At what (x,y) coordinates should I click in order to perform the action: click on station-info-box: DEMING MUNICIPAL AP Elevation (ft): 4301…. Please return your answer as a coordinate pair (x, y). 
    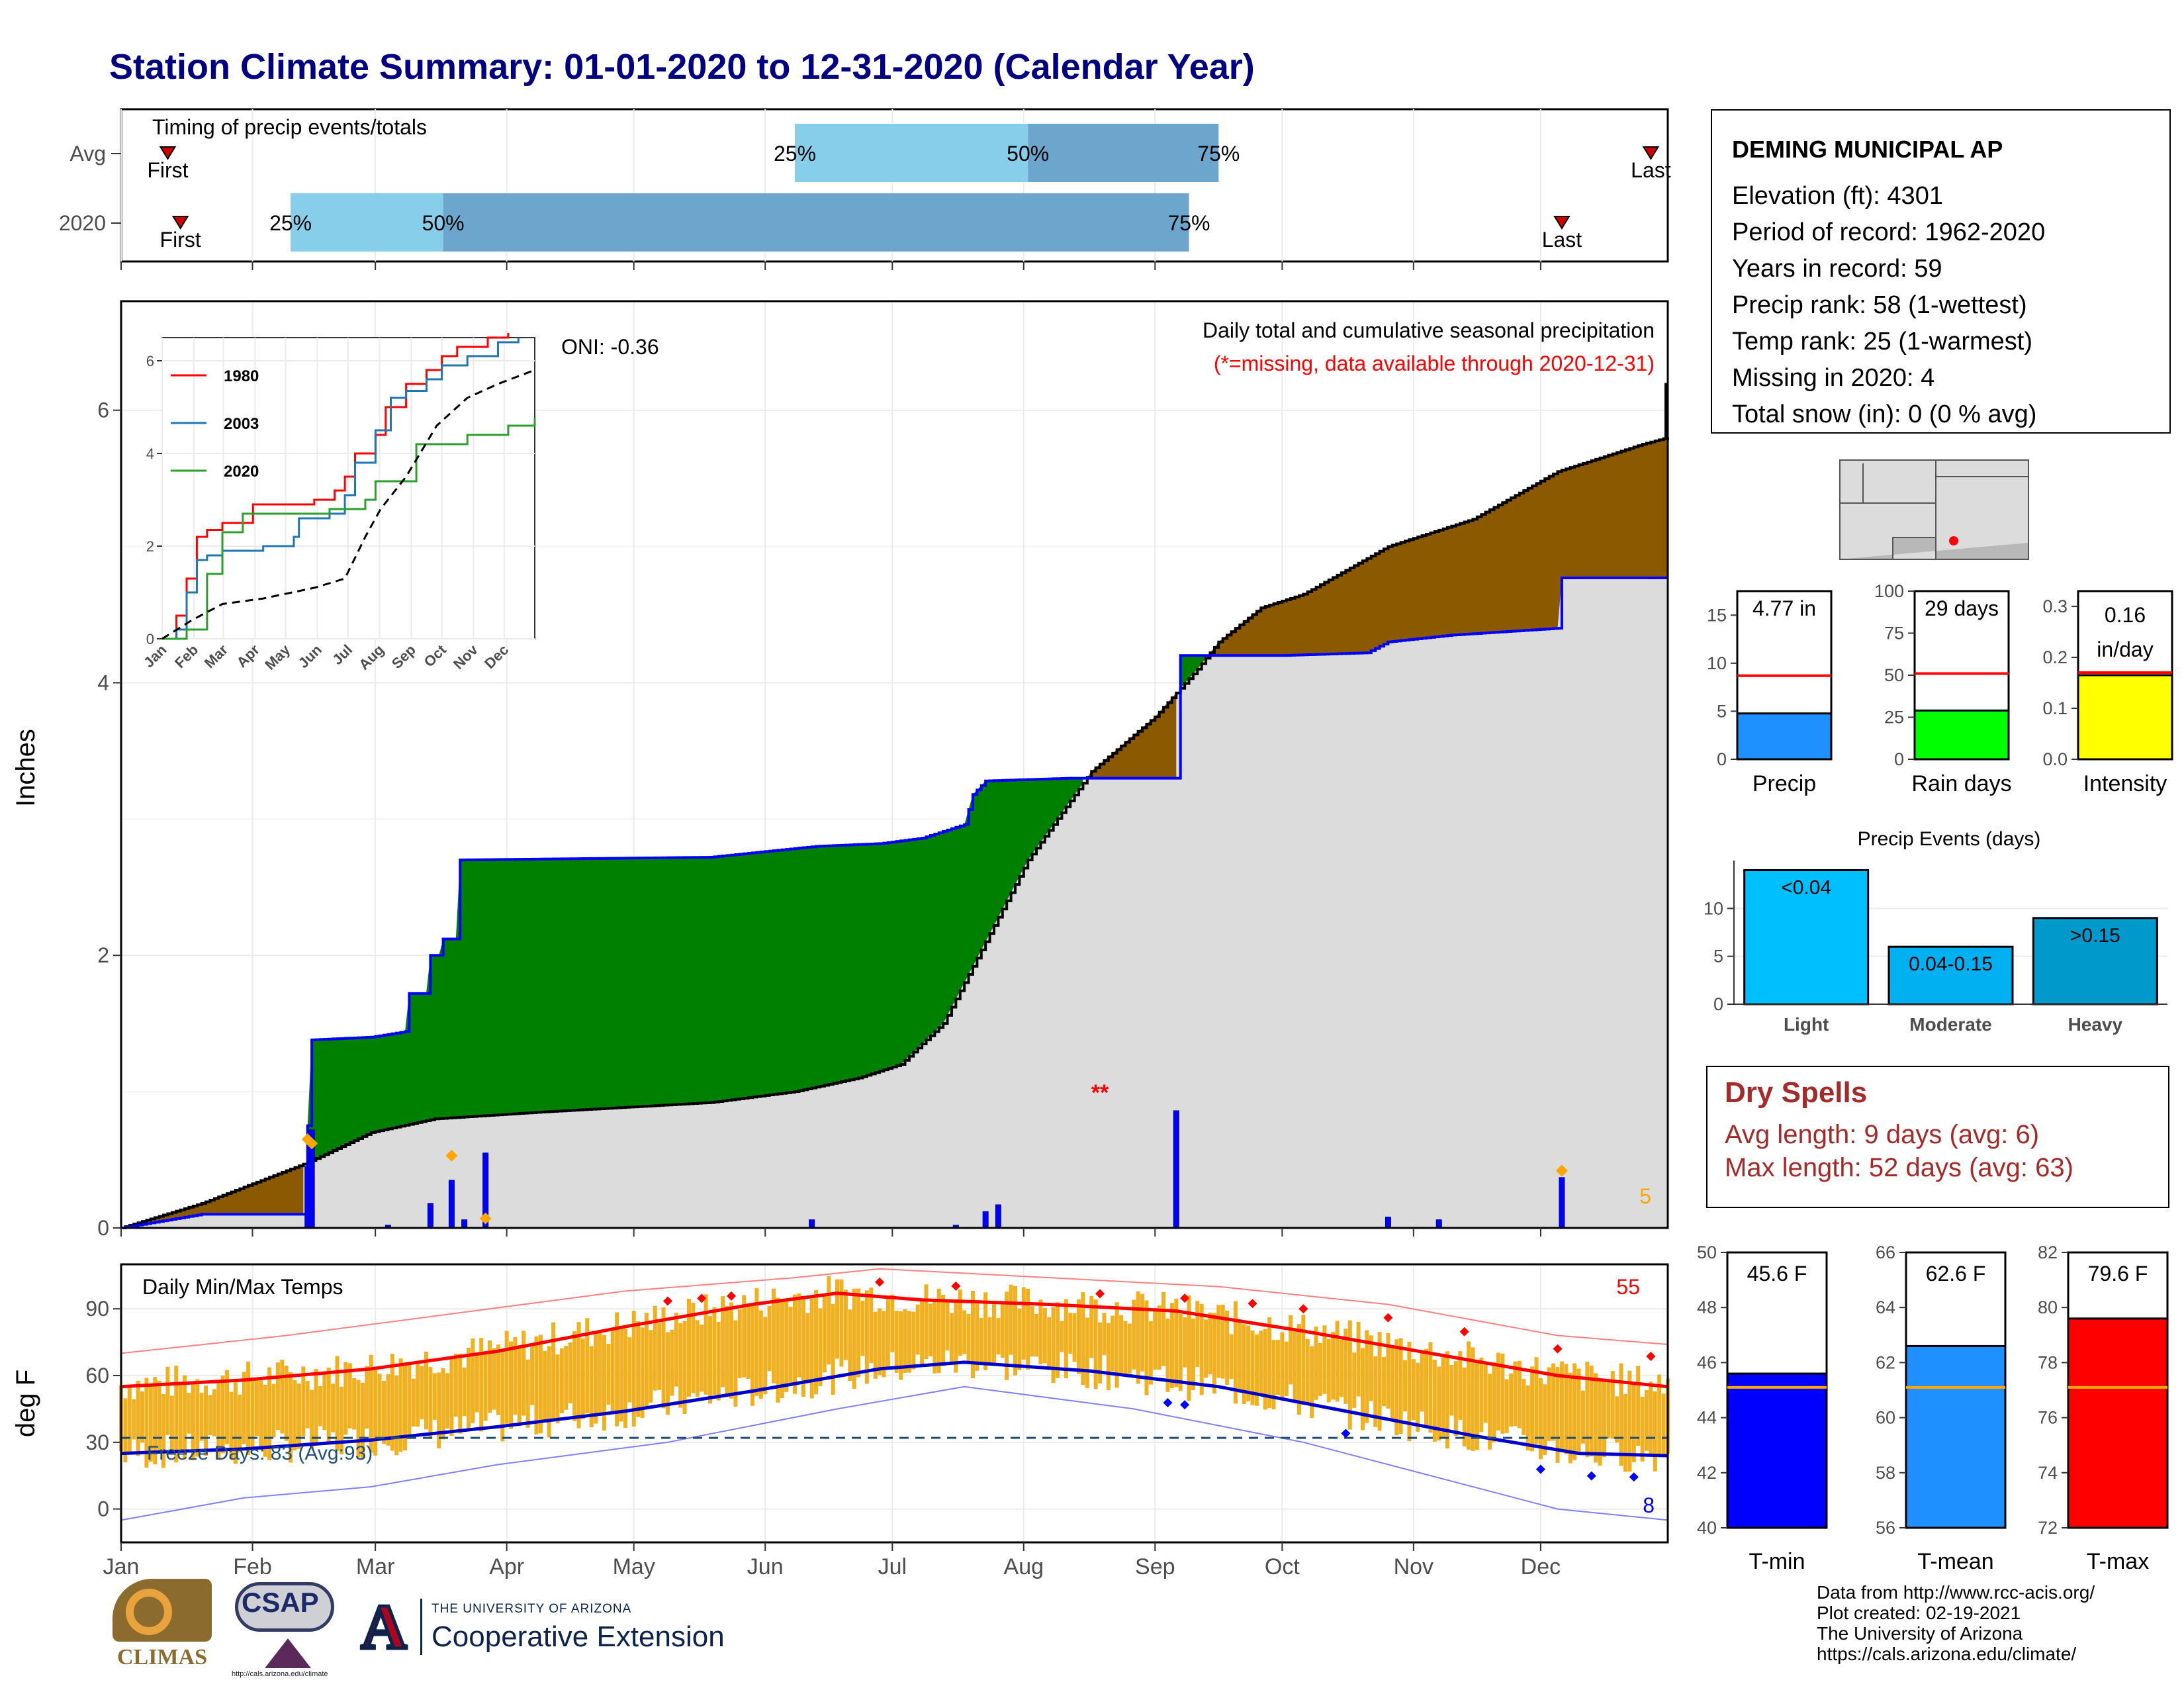
    Looking at the image, I should click on (1941, 271).